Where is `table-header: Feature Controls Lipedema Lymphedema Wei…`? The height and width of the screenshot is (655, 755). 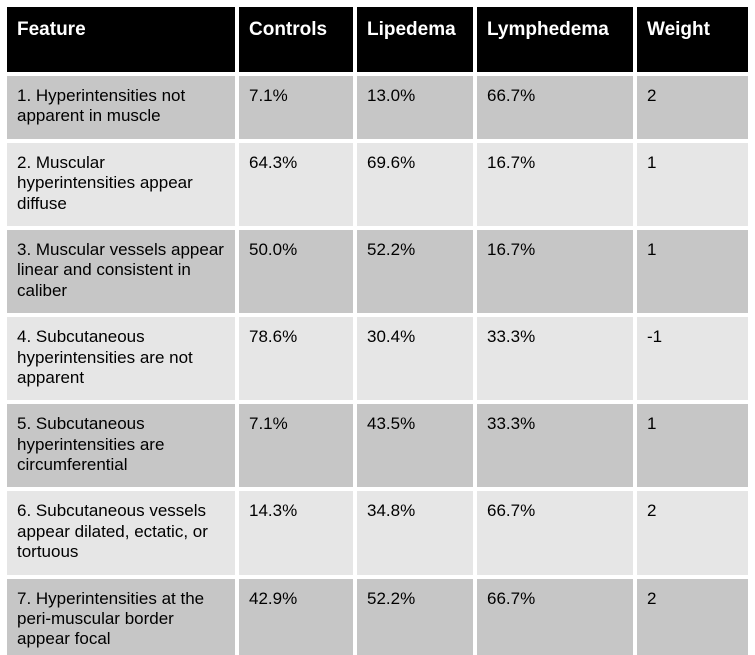 table-header: Feature Controls Lipedema Lymphedema Wei… is located at coordinates (377, 39).